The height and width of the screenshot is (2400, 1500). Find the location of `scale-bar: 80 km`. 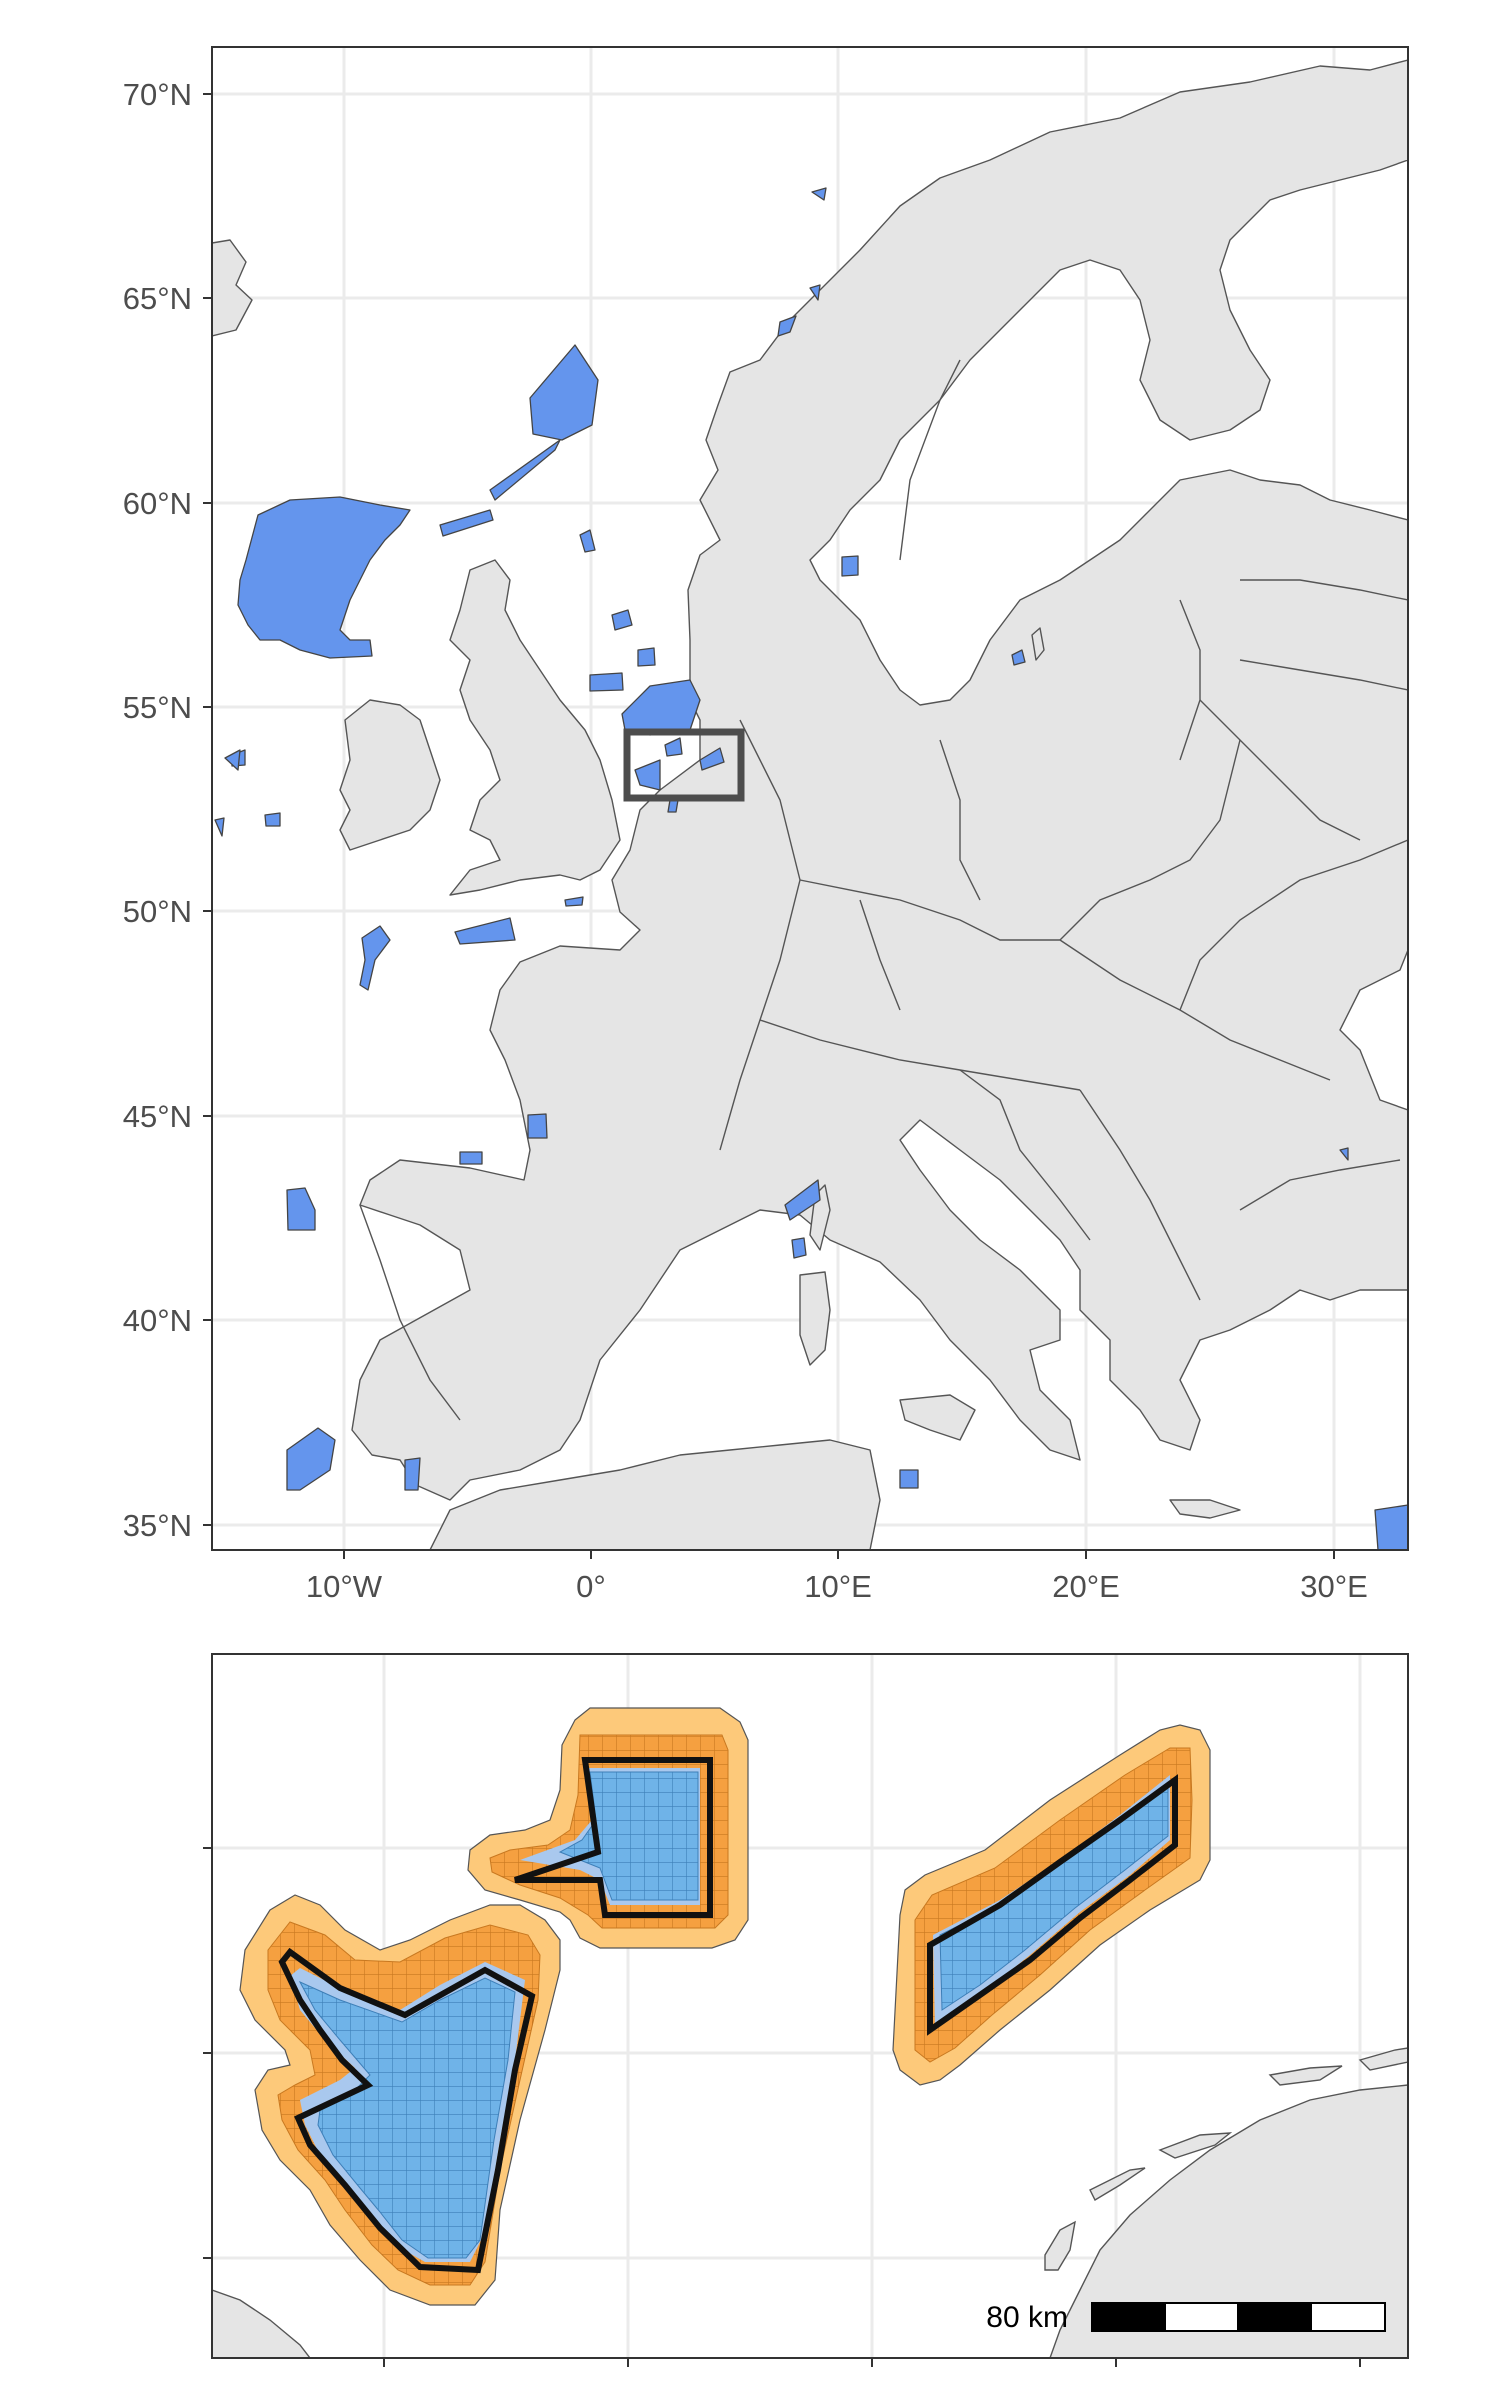

scale-bar: 80 km is located at coordinates (1186, 2317).